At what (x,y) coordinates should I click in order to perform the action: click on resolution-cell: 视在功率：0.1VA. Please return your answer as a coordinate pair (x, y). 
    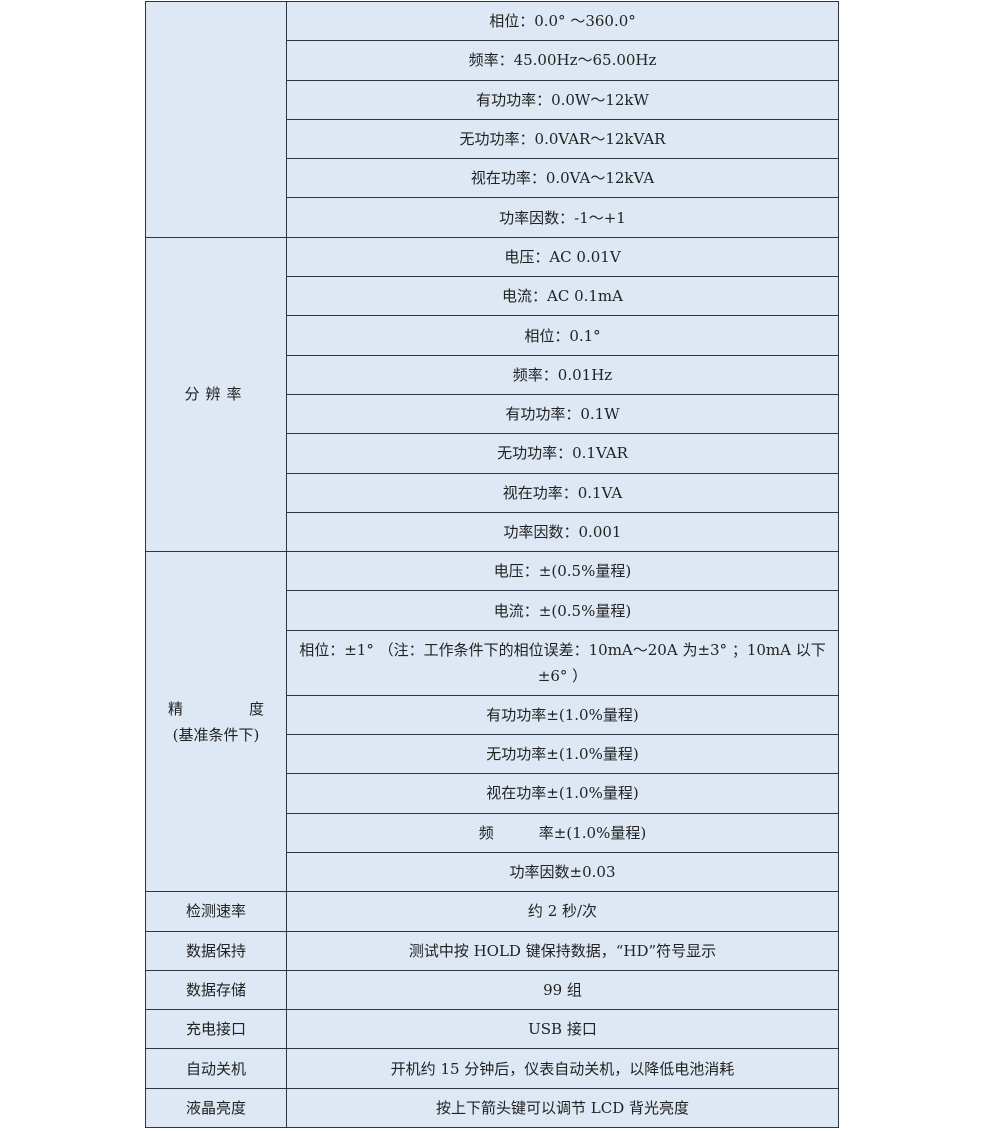
    Looking at the image, I should click on (562, 492).